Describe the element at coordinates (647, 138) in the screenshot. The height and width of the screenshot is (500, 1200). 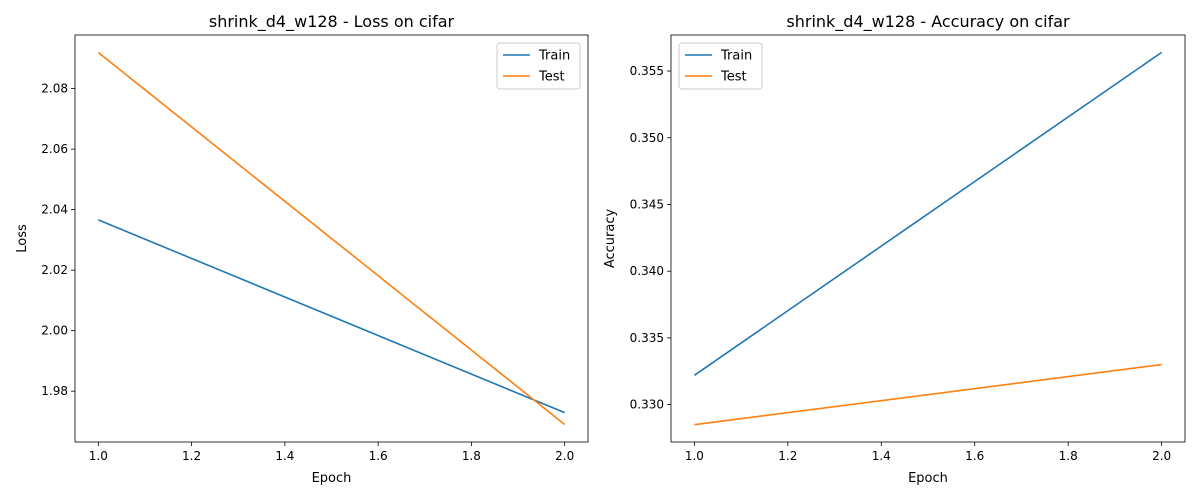
I see `y-tick-label: 0.350` at that location.